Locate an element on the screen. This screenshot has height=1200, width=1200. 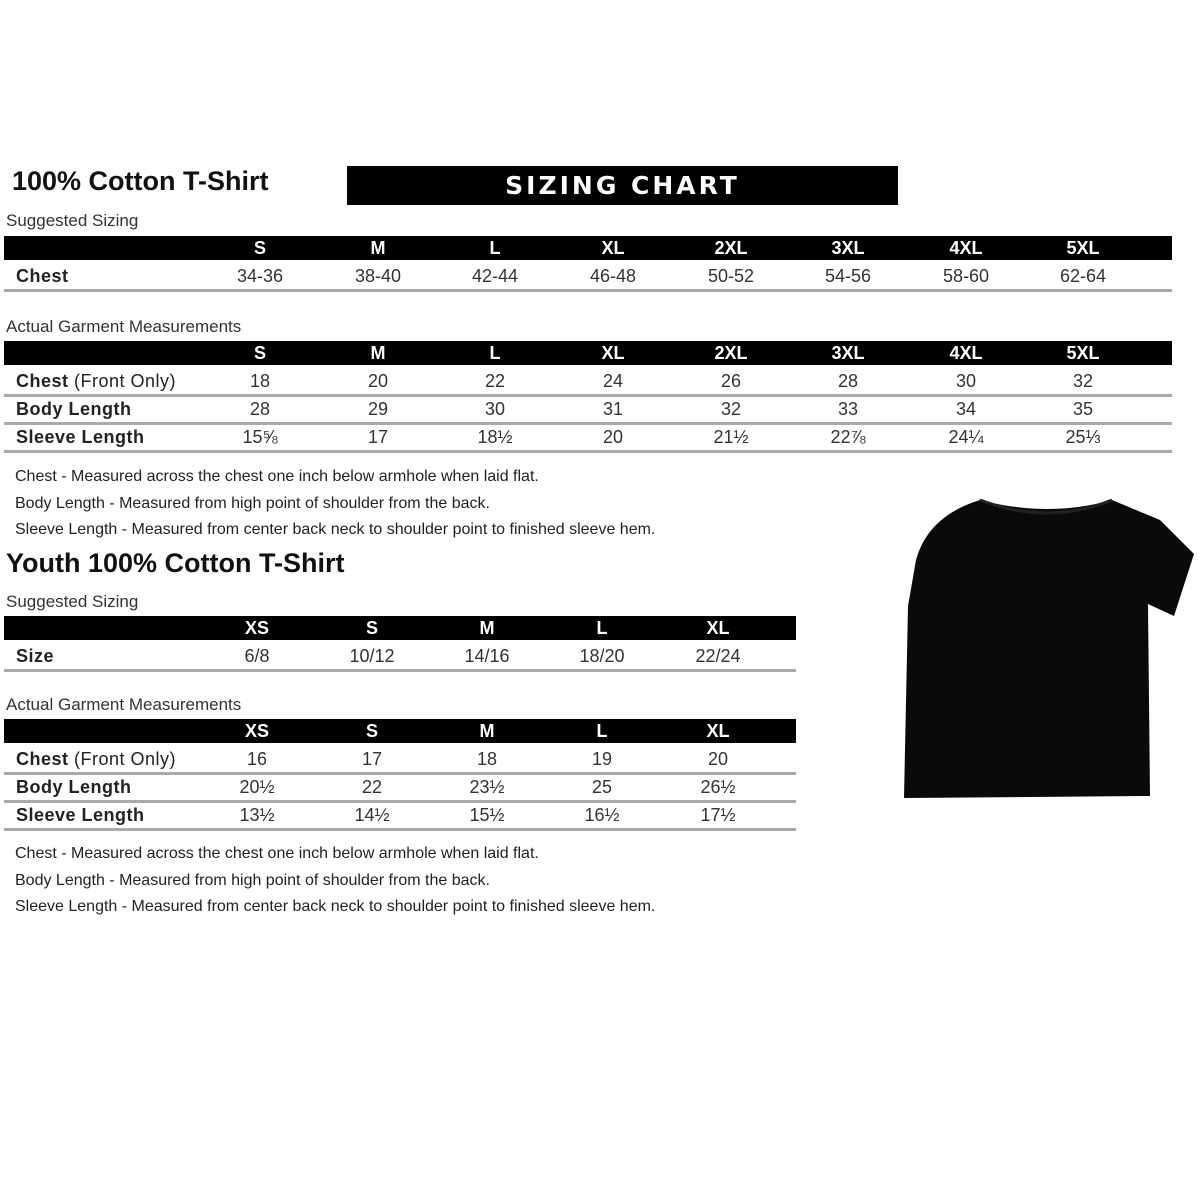
cell-value: 22⅞ is located at coordinates (848, 437).